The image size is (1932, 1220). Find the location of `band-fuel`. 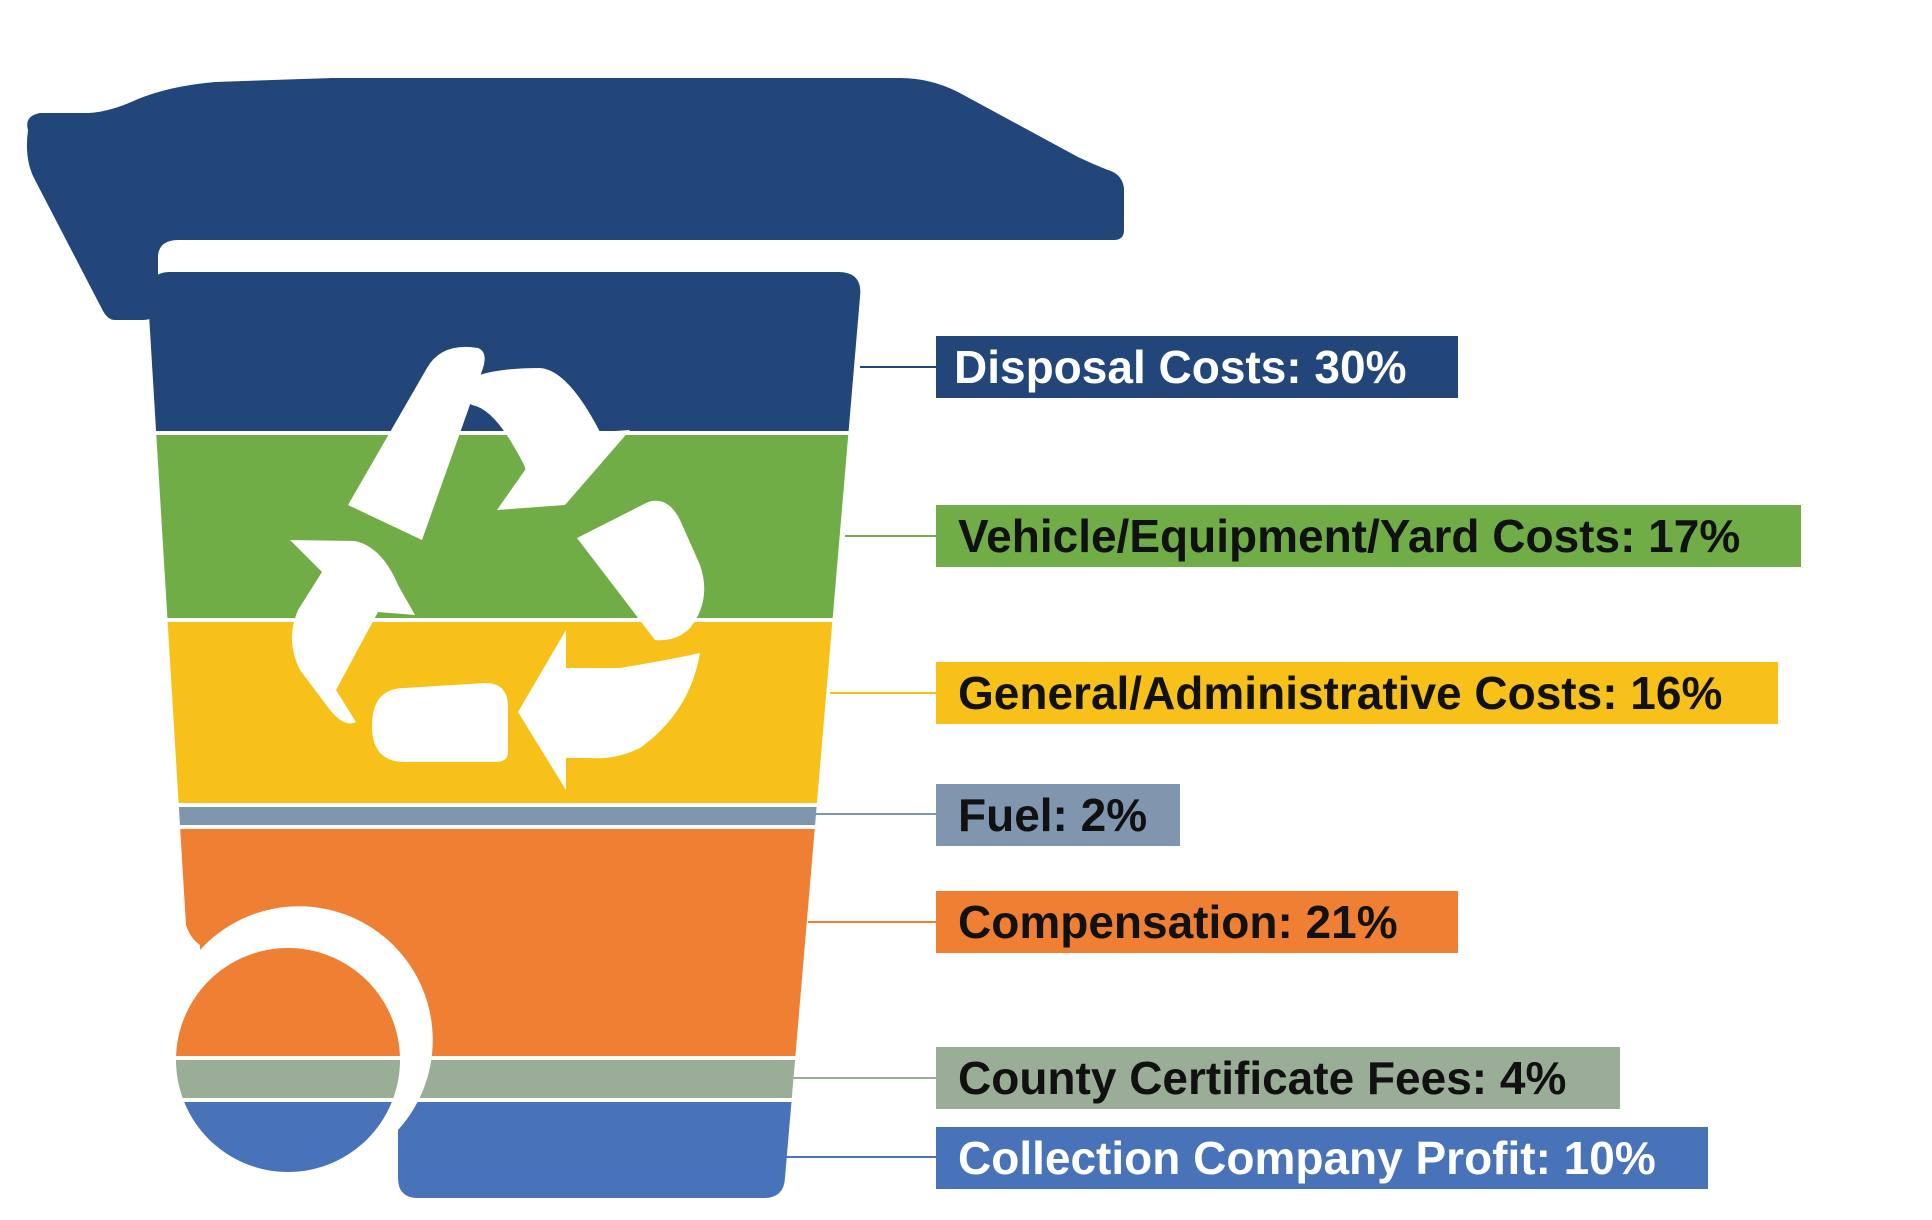

band-fuel is located at coordinates (504, 816).